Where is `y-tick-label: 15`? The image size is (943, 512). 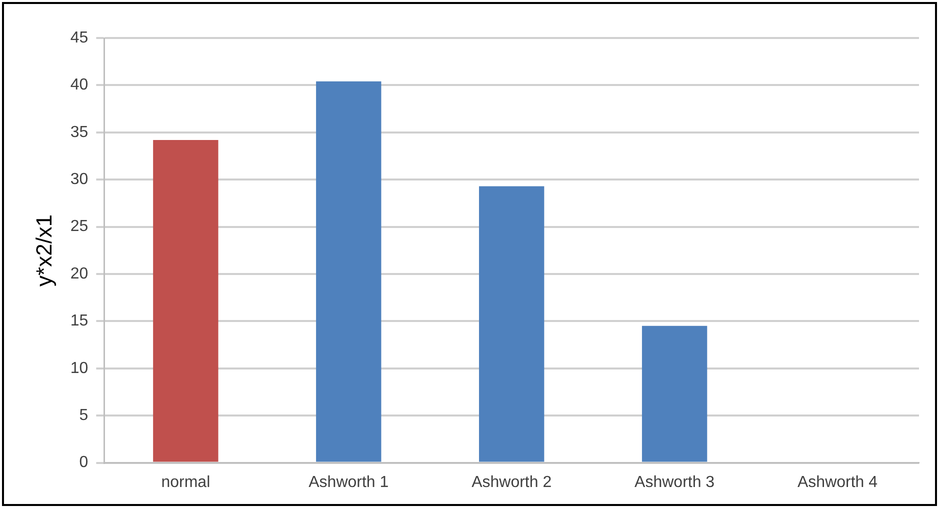 y-tick-label: 15 is located at coordinates (79, 321).